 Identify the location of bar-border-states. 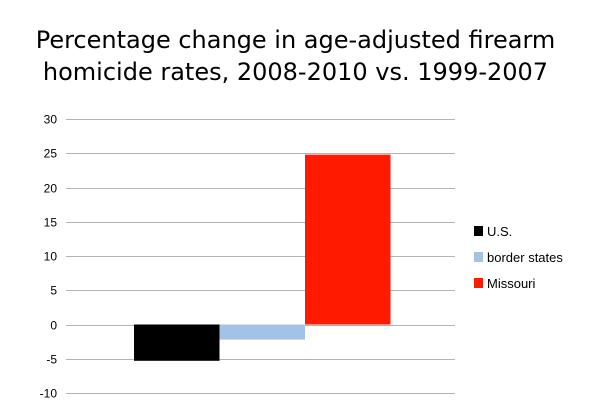
(262, 332).